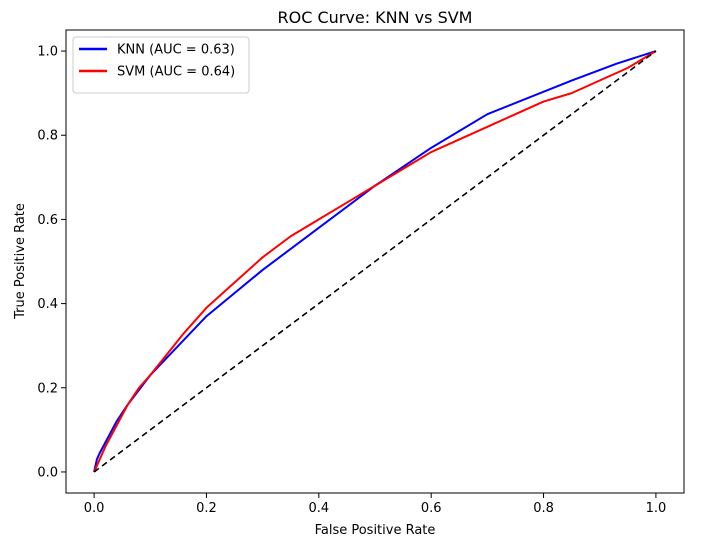 The image size is (716, 549). What do you see at coordinates (47, 304) in the screenshot?
I see `y-tick-label: 0.4` at bounding box center [47, 304].